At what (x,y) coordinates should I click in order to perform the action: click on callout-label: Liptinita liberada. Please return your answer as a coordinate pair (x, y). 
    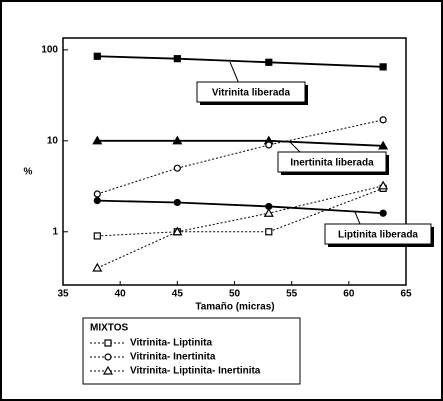
    Looking at the image, I should click on (378, 235).